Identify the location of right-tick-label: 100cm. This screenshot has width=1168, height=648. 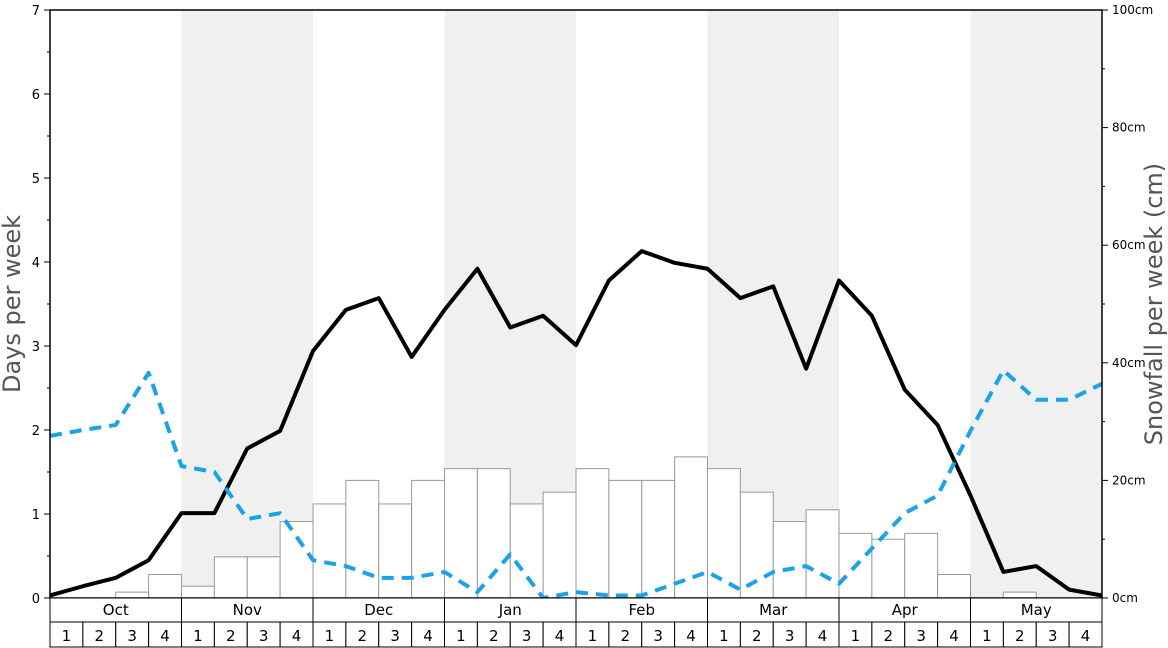
(1132, 10).